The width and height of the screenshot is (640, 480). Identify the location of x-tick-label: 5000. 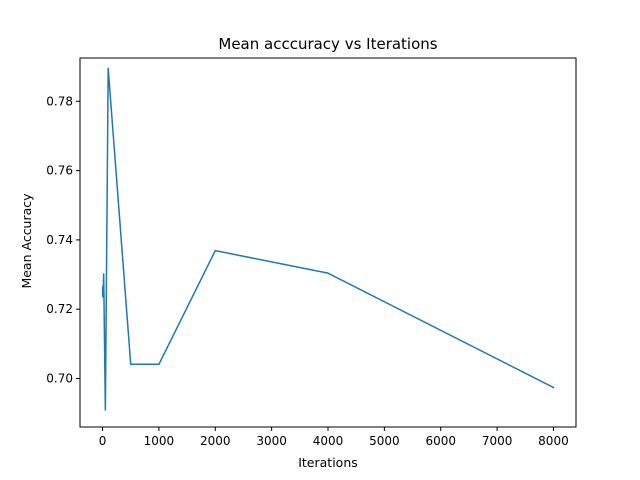
(384, 441).